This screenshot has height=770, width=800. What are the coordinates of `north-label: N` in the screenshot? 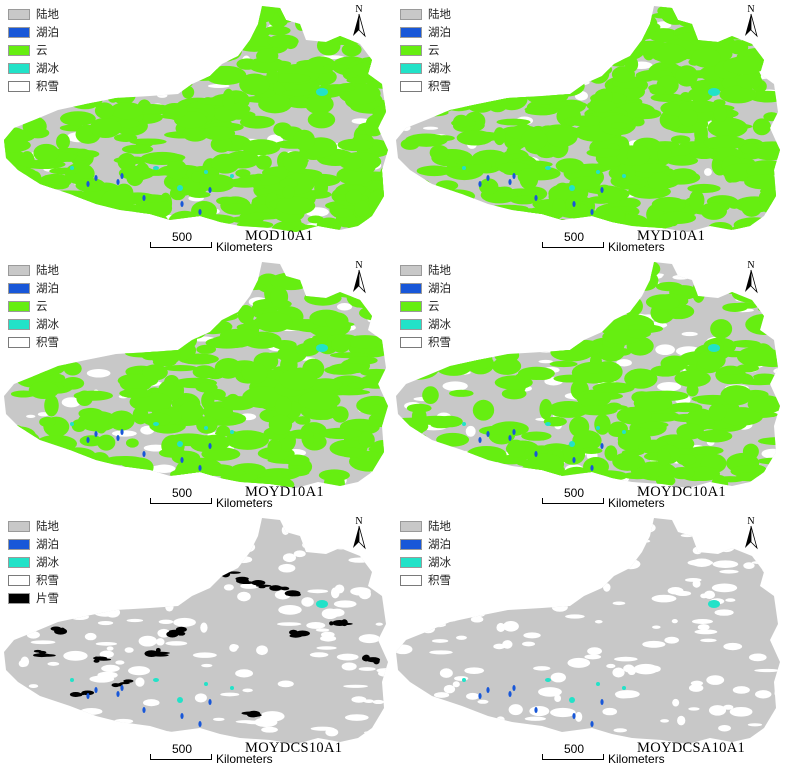 It's located at (359, 521).